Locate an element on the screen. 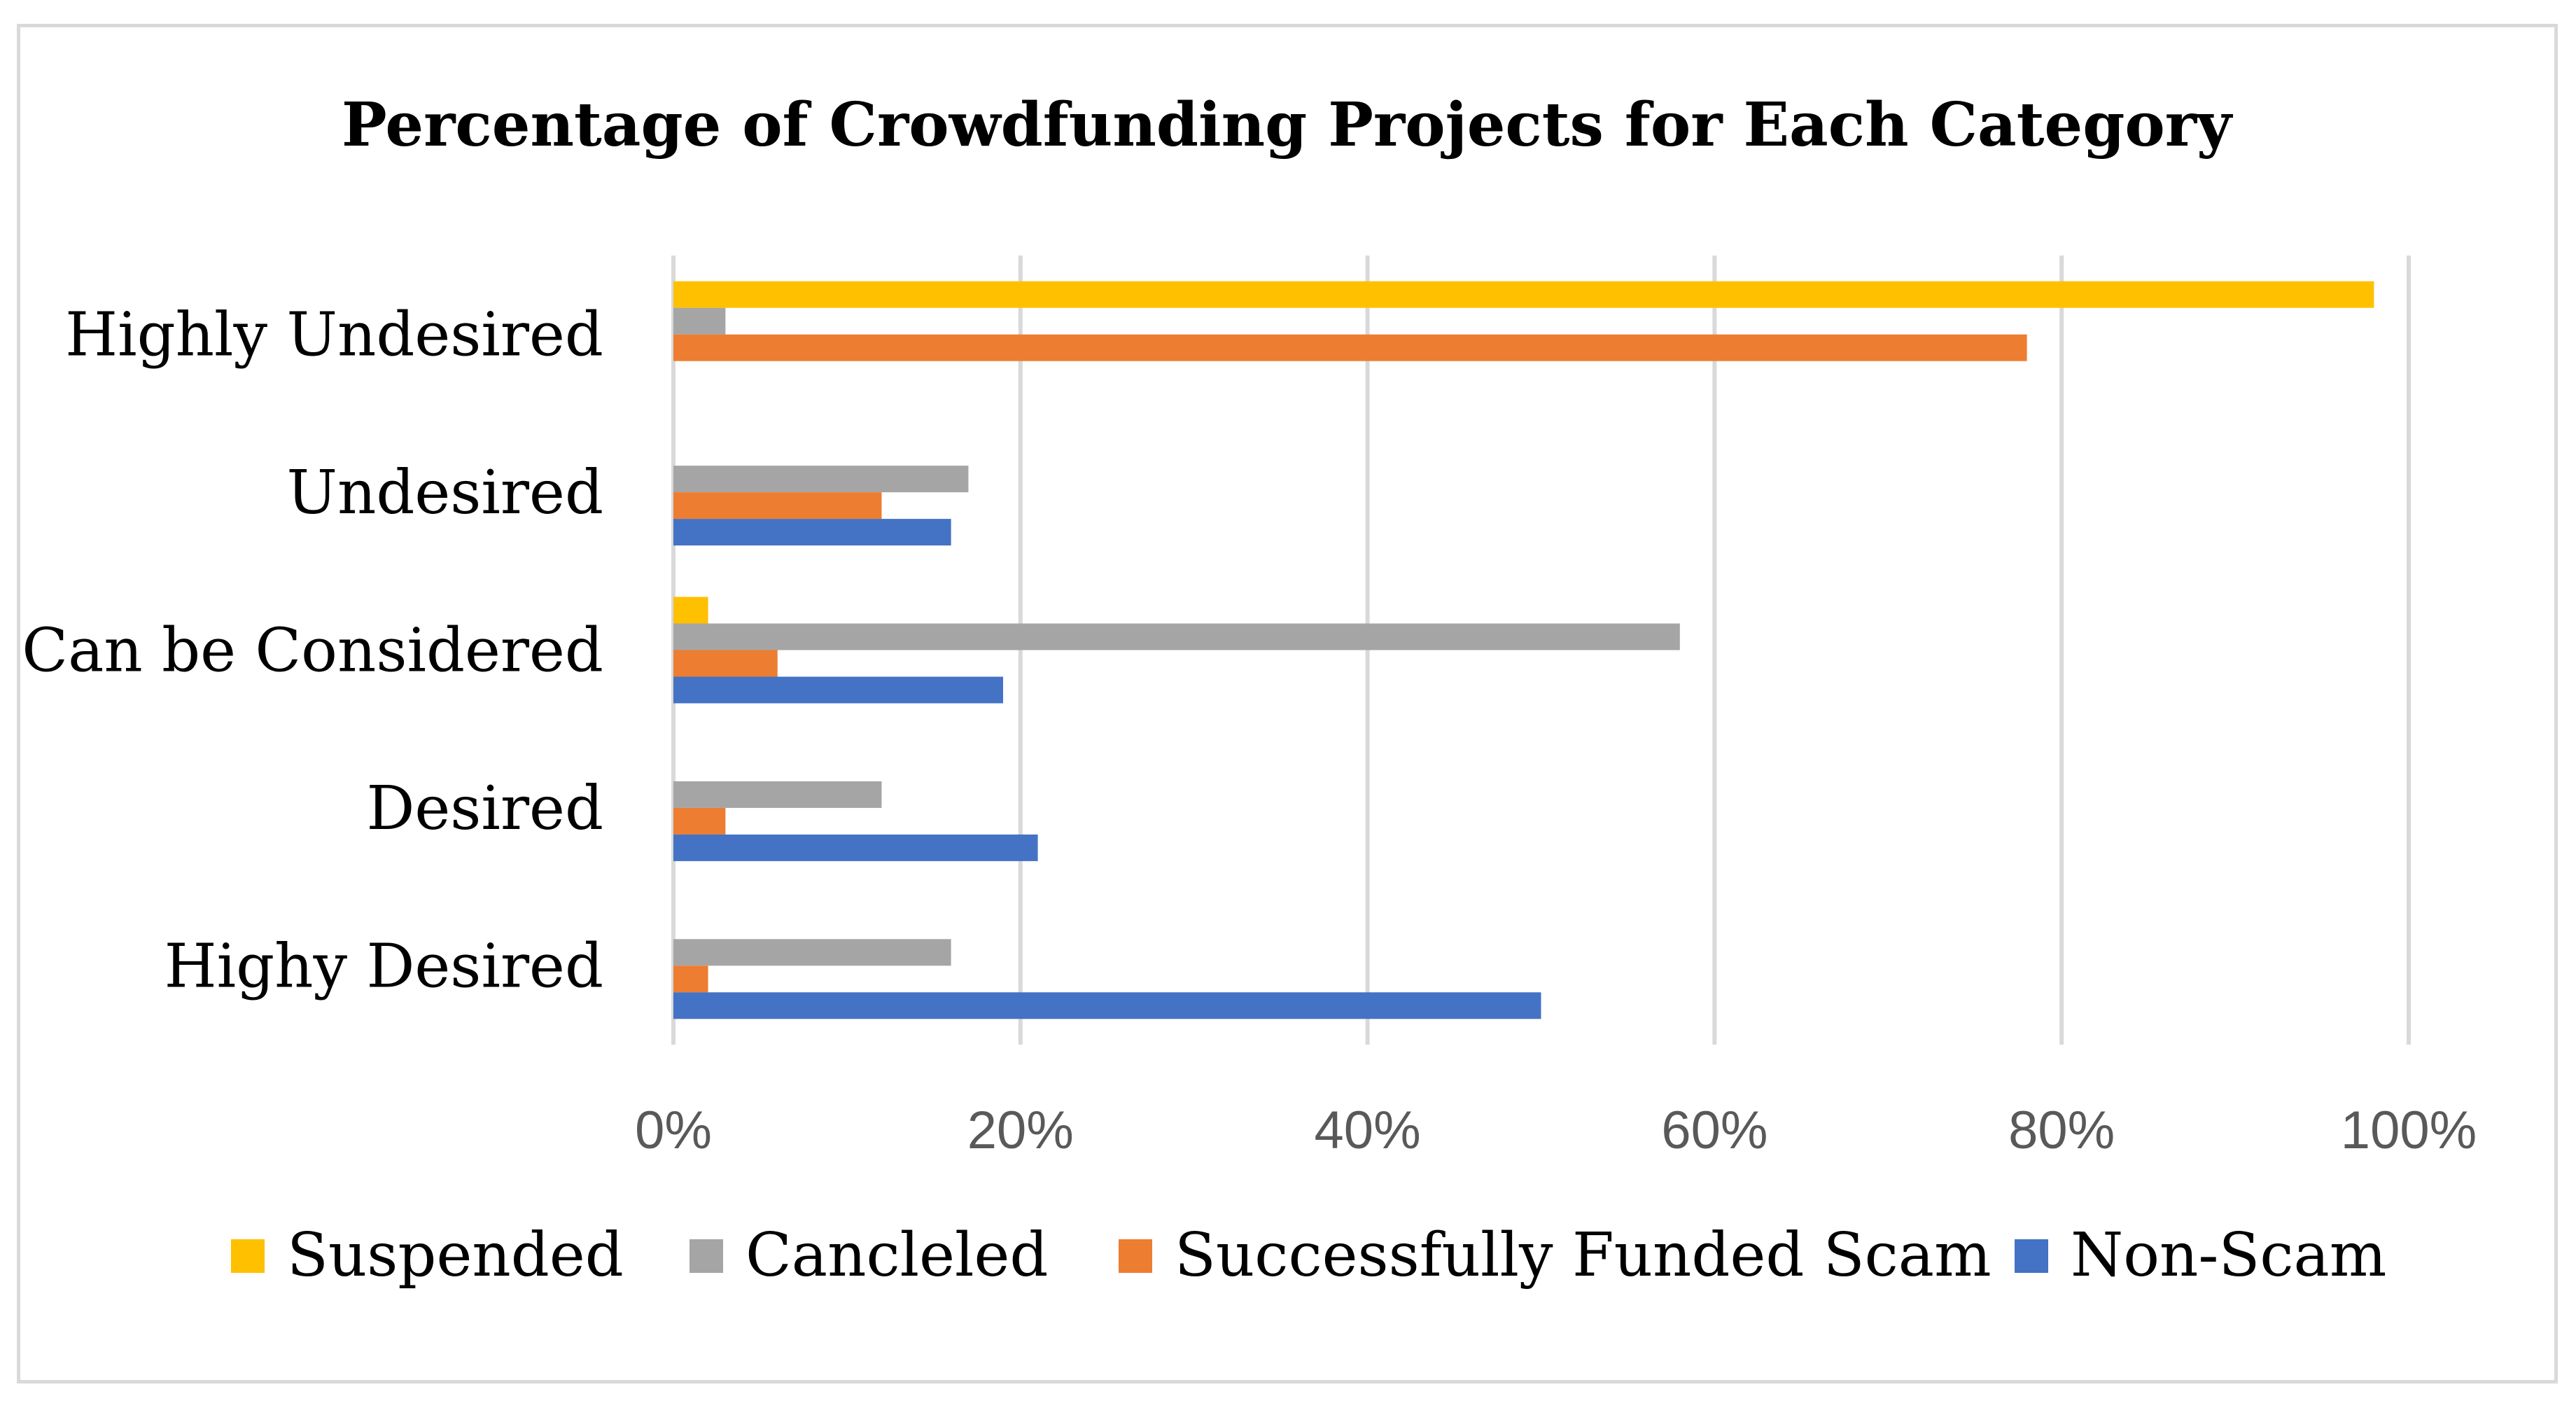  legend-swatch-successfully-funded-scam is located at coordinates (1135, 1256).